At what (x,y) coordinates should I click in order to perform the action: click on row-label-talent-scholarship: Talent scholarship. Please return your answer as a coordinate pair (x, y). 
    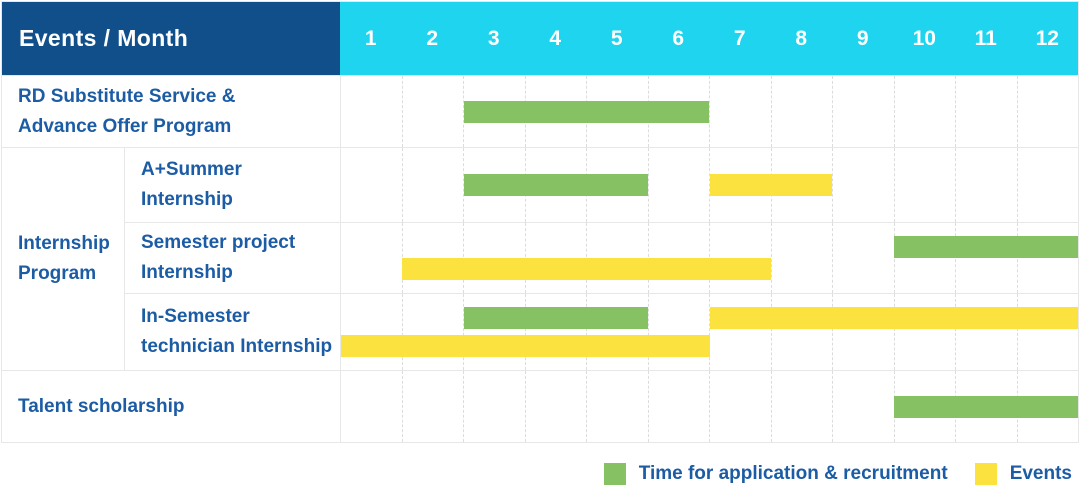
    Looking at the image, I should click on (171, 406).